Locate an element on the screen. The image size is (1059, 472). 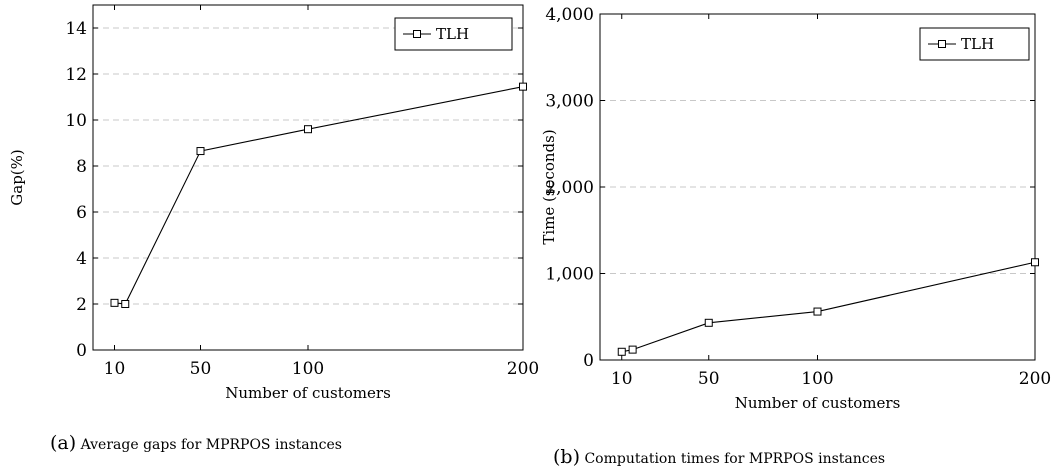
y-tick-label: 8 is located at coordinates (81, 167).